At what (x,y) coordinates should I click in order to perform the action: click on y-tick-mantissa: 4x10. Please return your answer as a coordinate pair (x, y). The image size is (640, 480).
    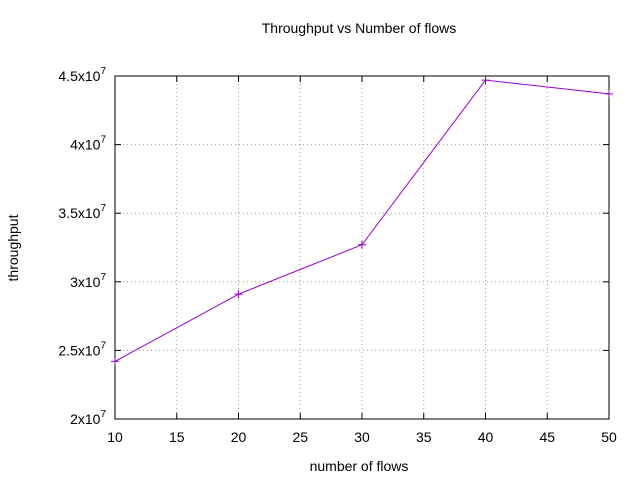
    Looking at the image, I should click on (85, 145).